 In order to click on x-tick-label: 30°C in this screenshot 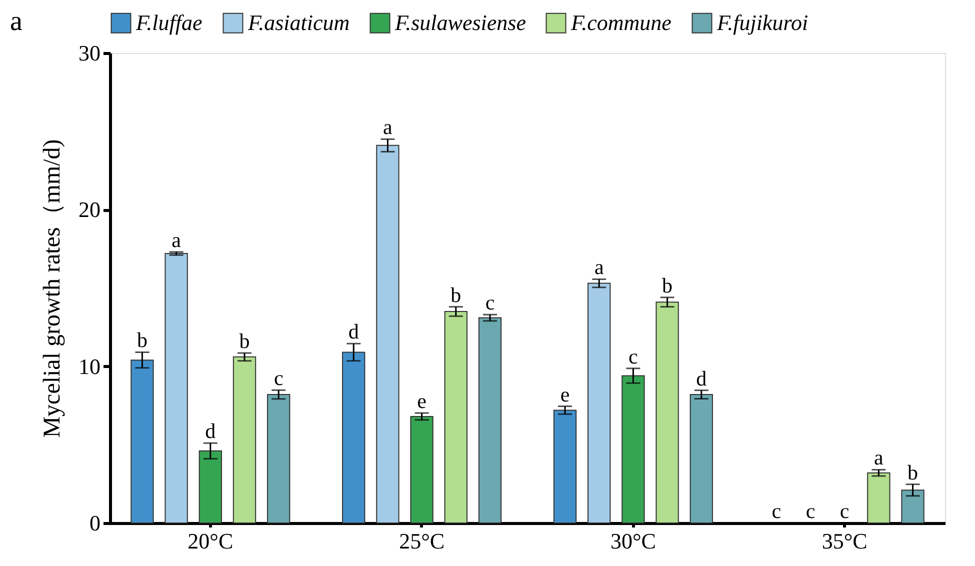, I will do `click(633, 541)`.